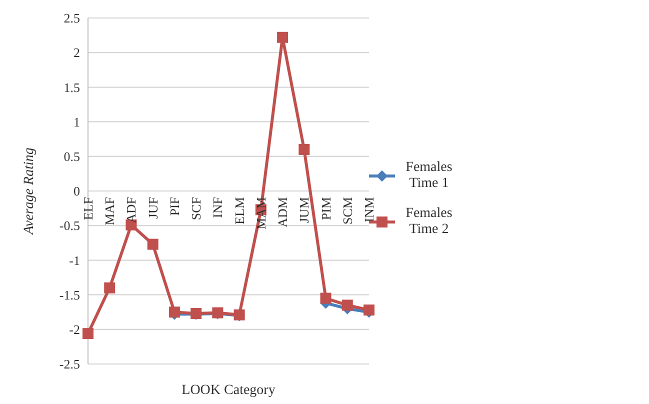 The width and height of the screenshot is (649, 404). Describe the element at coordinates (239, 210) in the screenshot. I see `x-tick-label: ELM` at that location.